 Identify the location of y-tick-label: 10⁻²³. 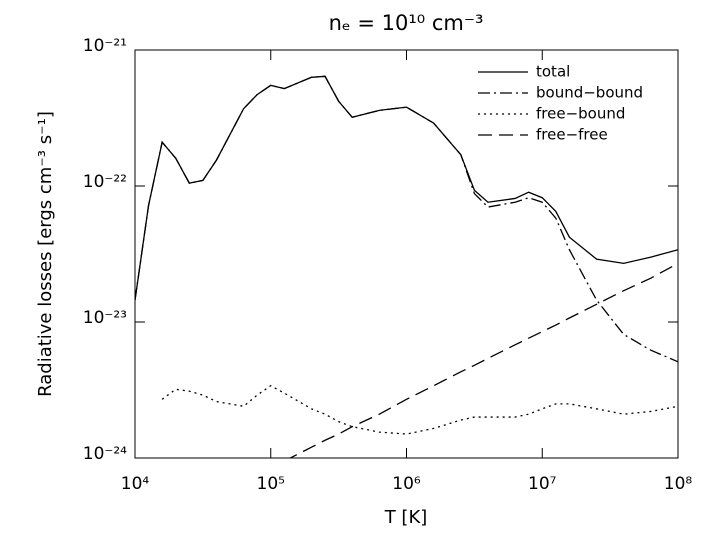
(105, 318).